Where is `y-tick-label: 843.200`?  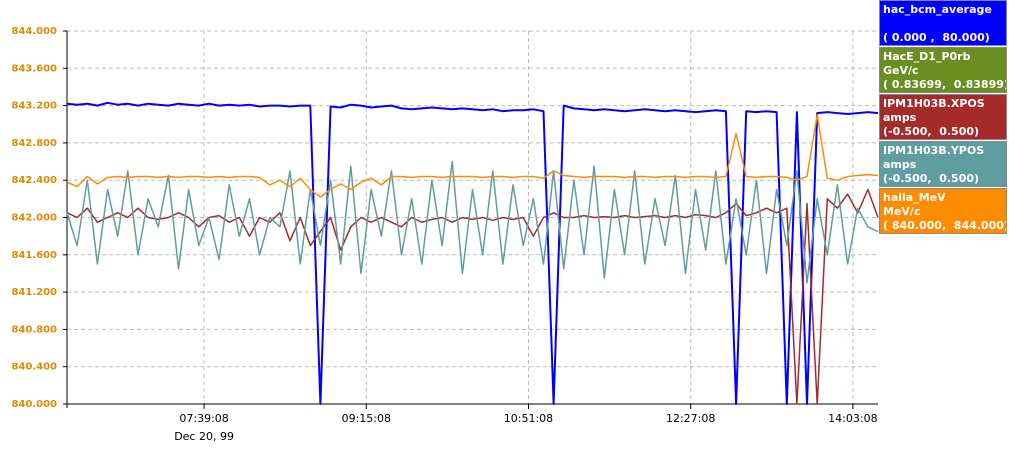 y-tick-label: 843.200 is located at coordinates (34, 106).